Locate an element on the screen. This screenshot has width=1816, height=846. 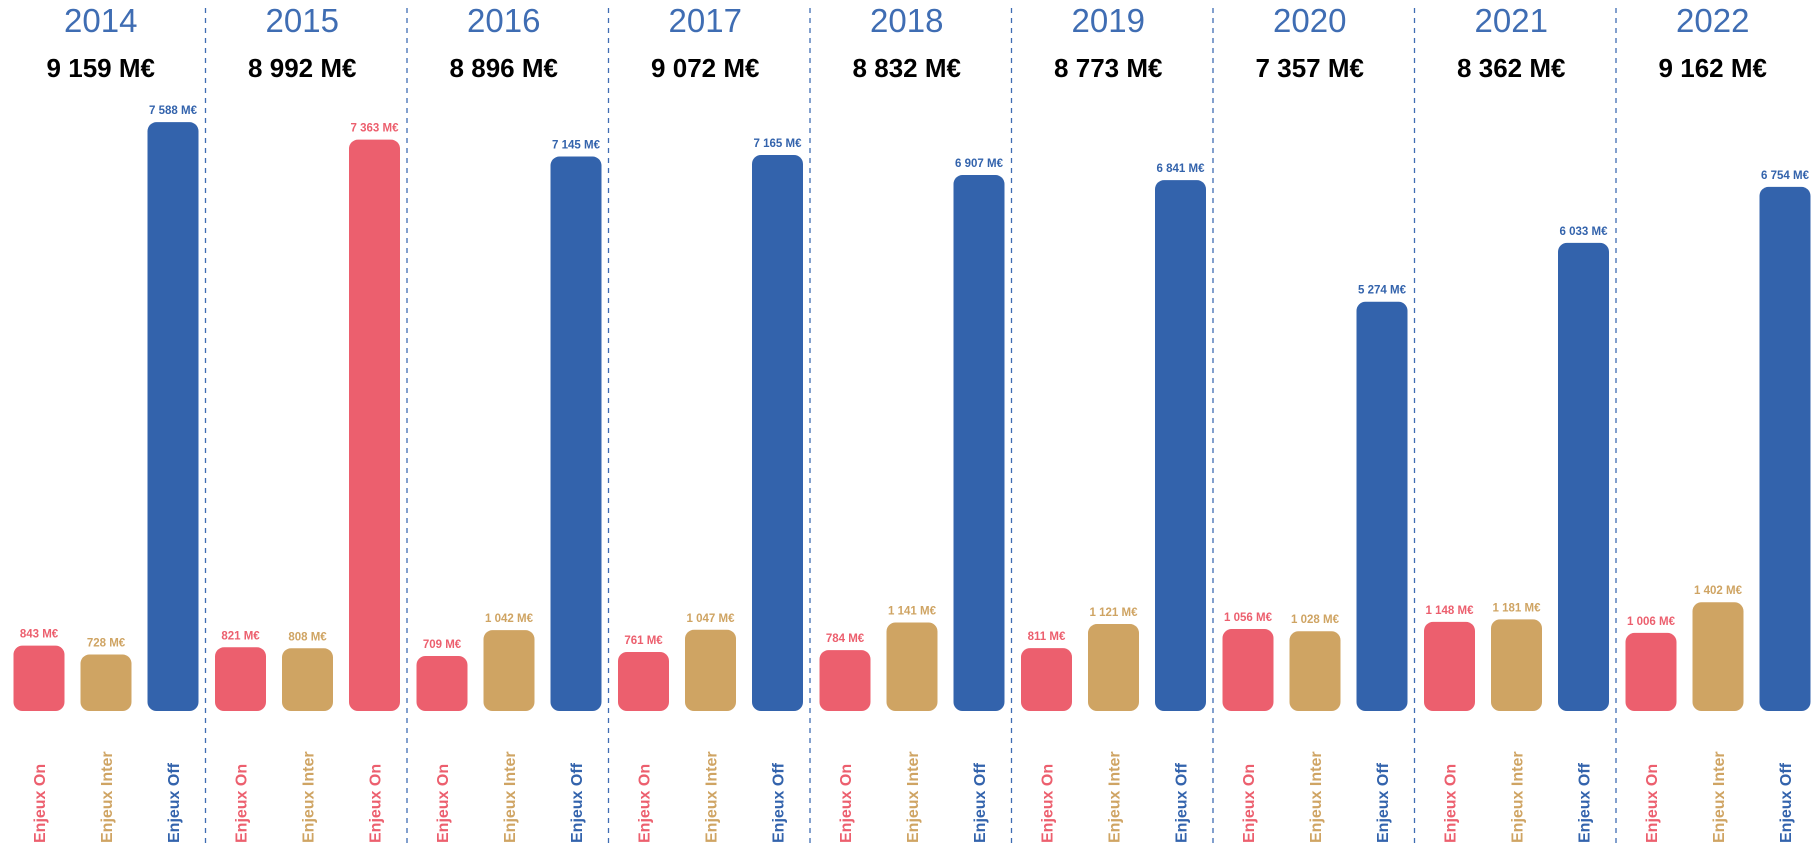
data-label: 6 907 M€ is located at coordinates (979, 164).